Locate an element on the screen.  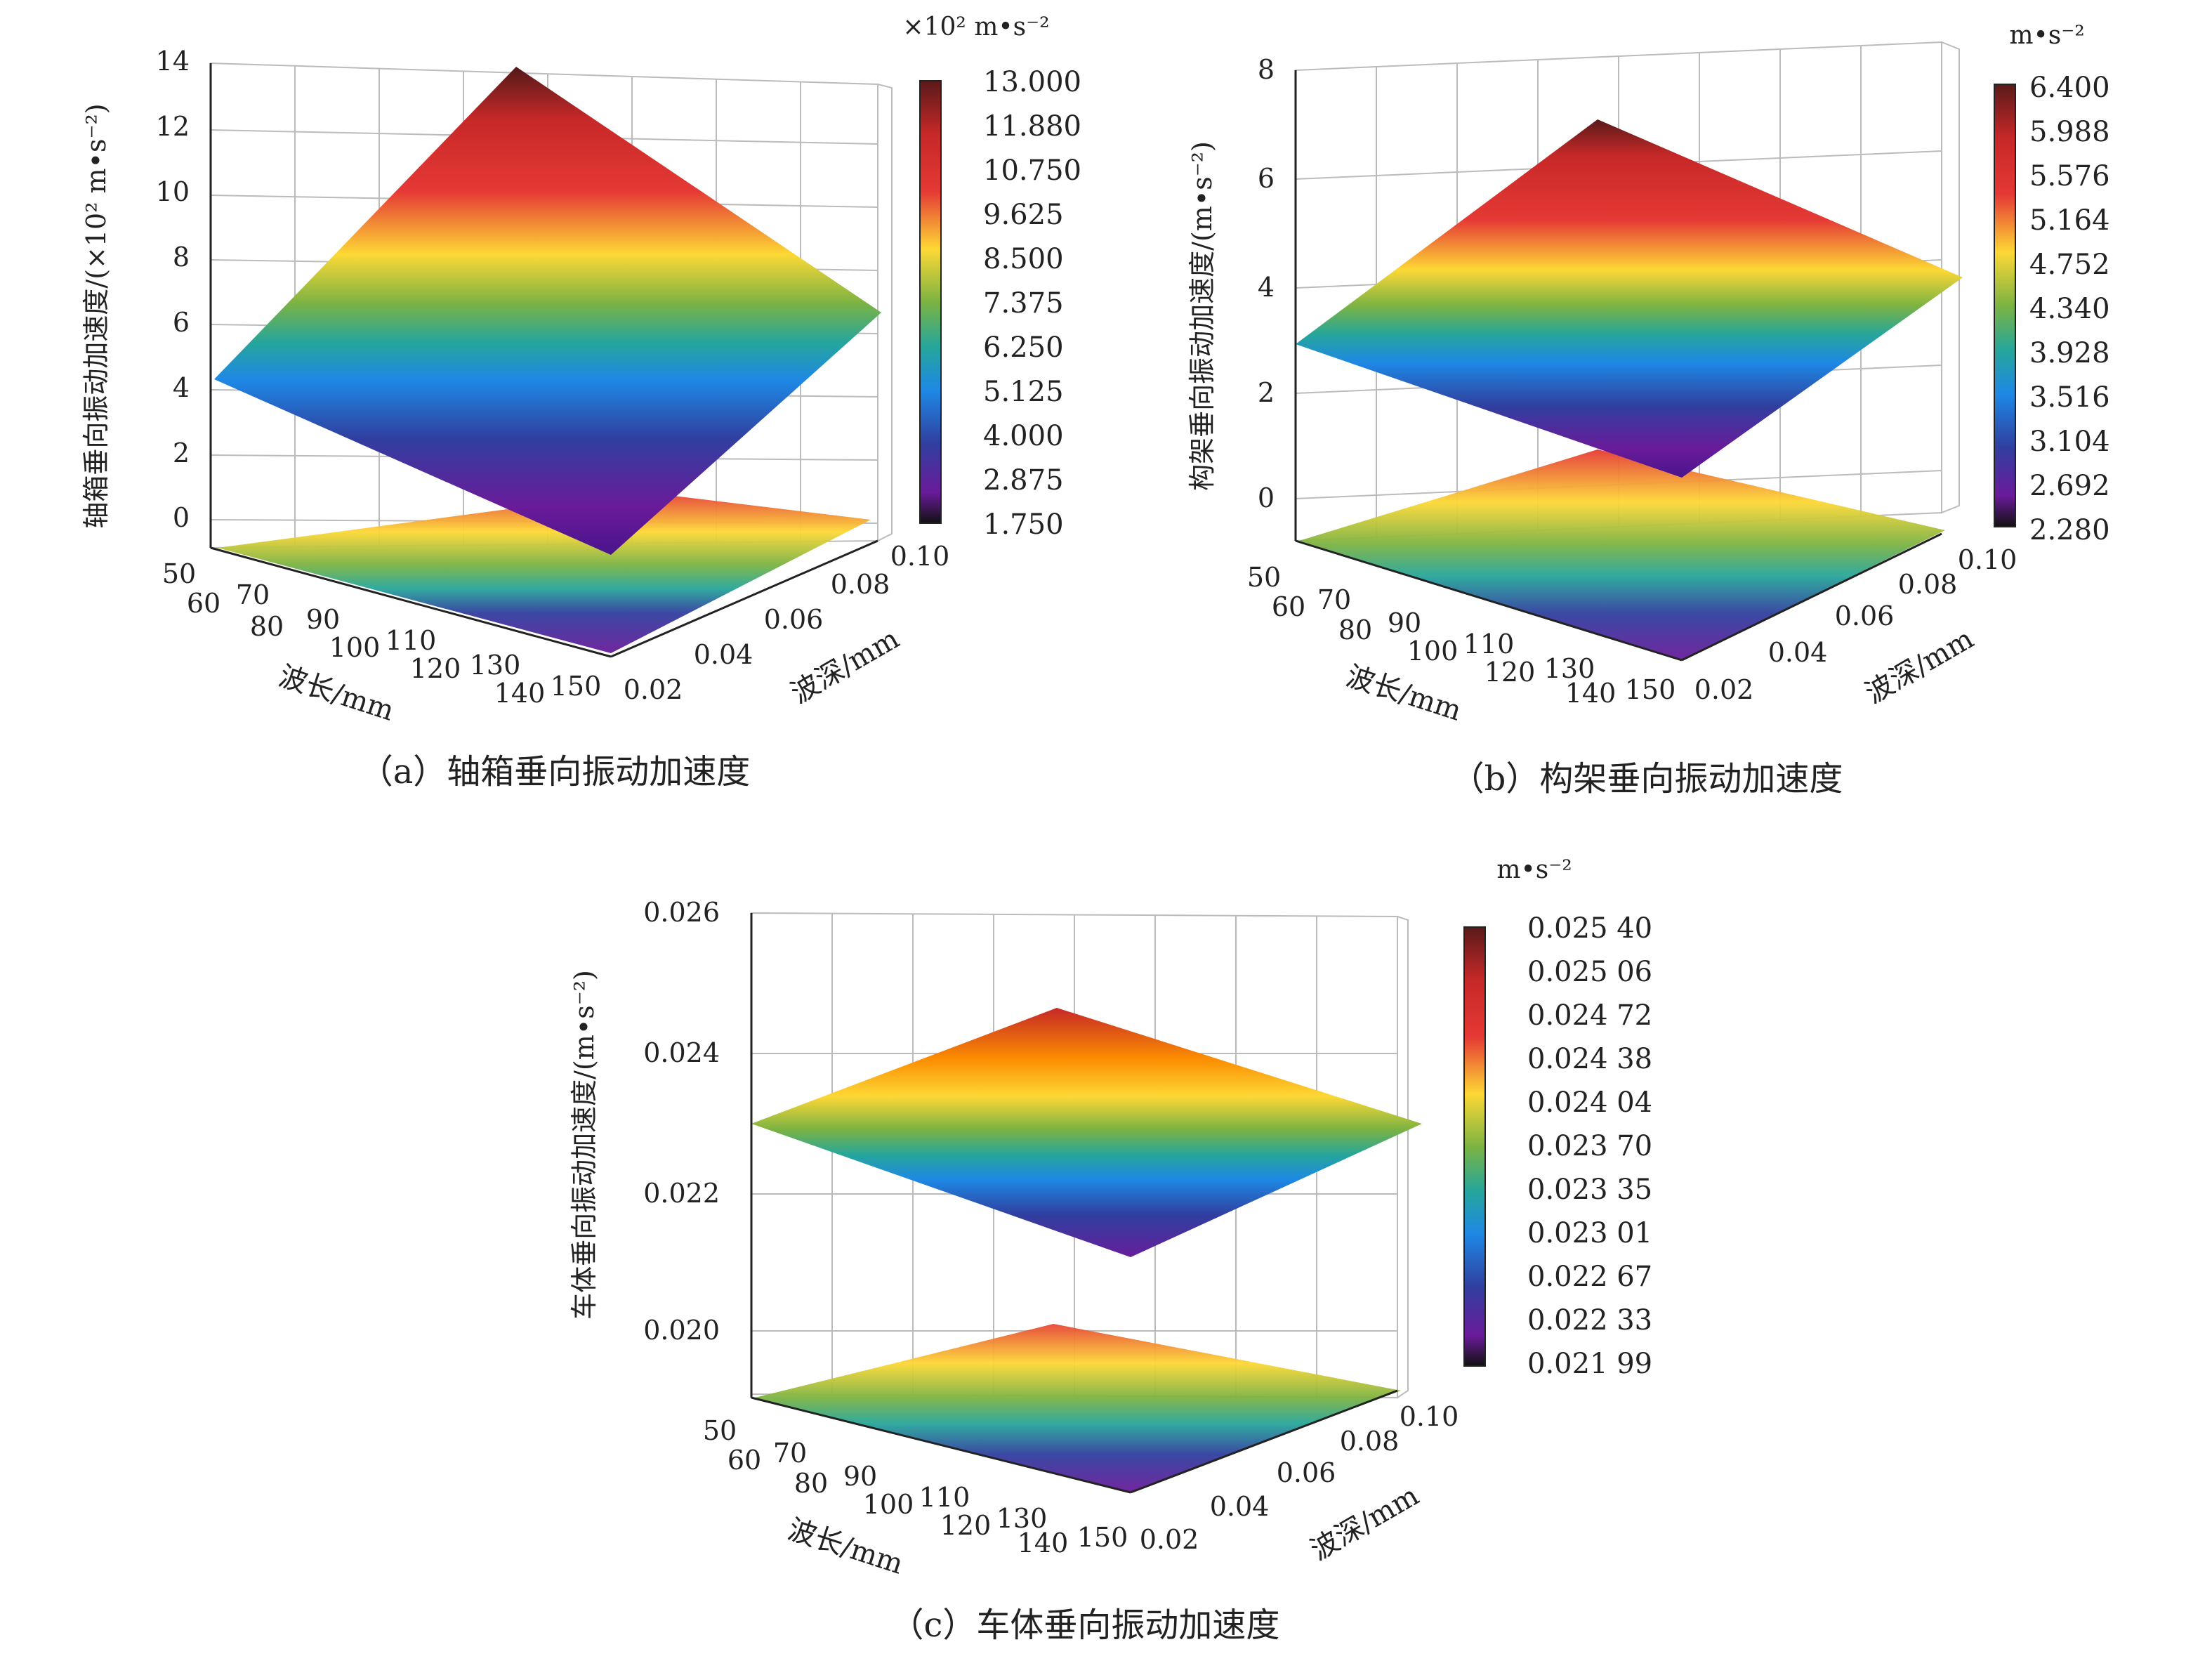
chart-a-cbar-tick: 11.880 is located at coordinates (1032, 126).